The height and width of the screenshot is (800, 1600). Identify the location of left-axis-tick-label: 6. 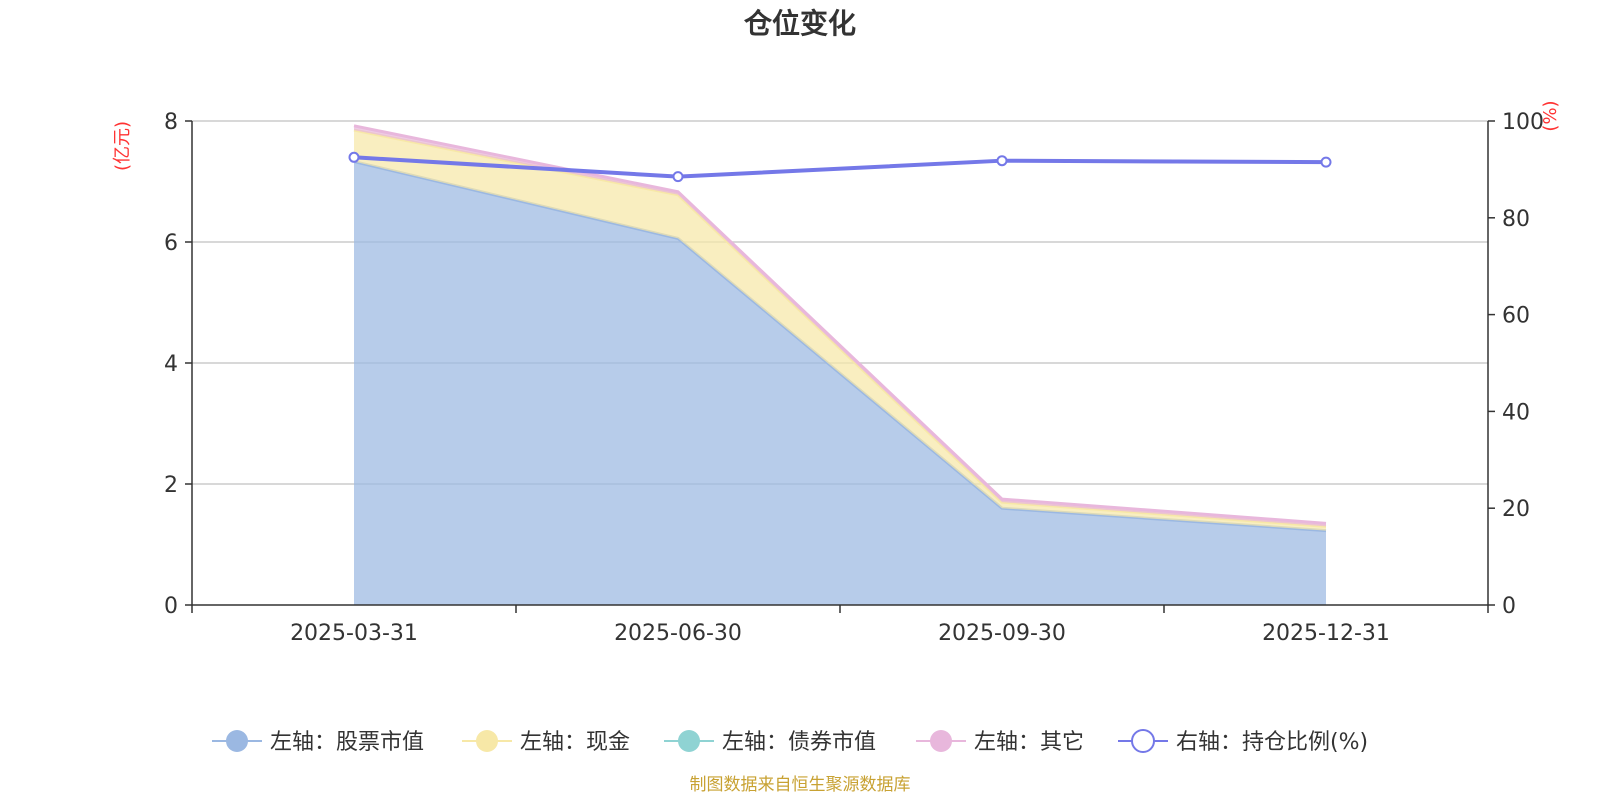
(171, 243).